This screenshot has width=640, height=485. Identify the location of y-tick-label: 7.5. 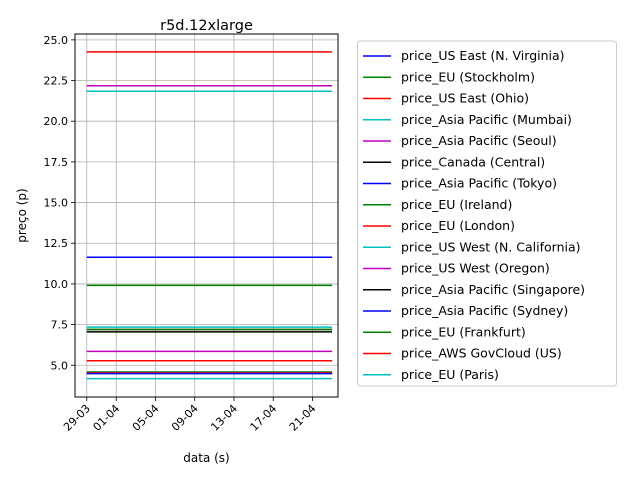
(60, 325).